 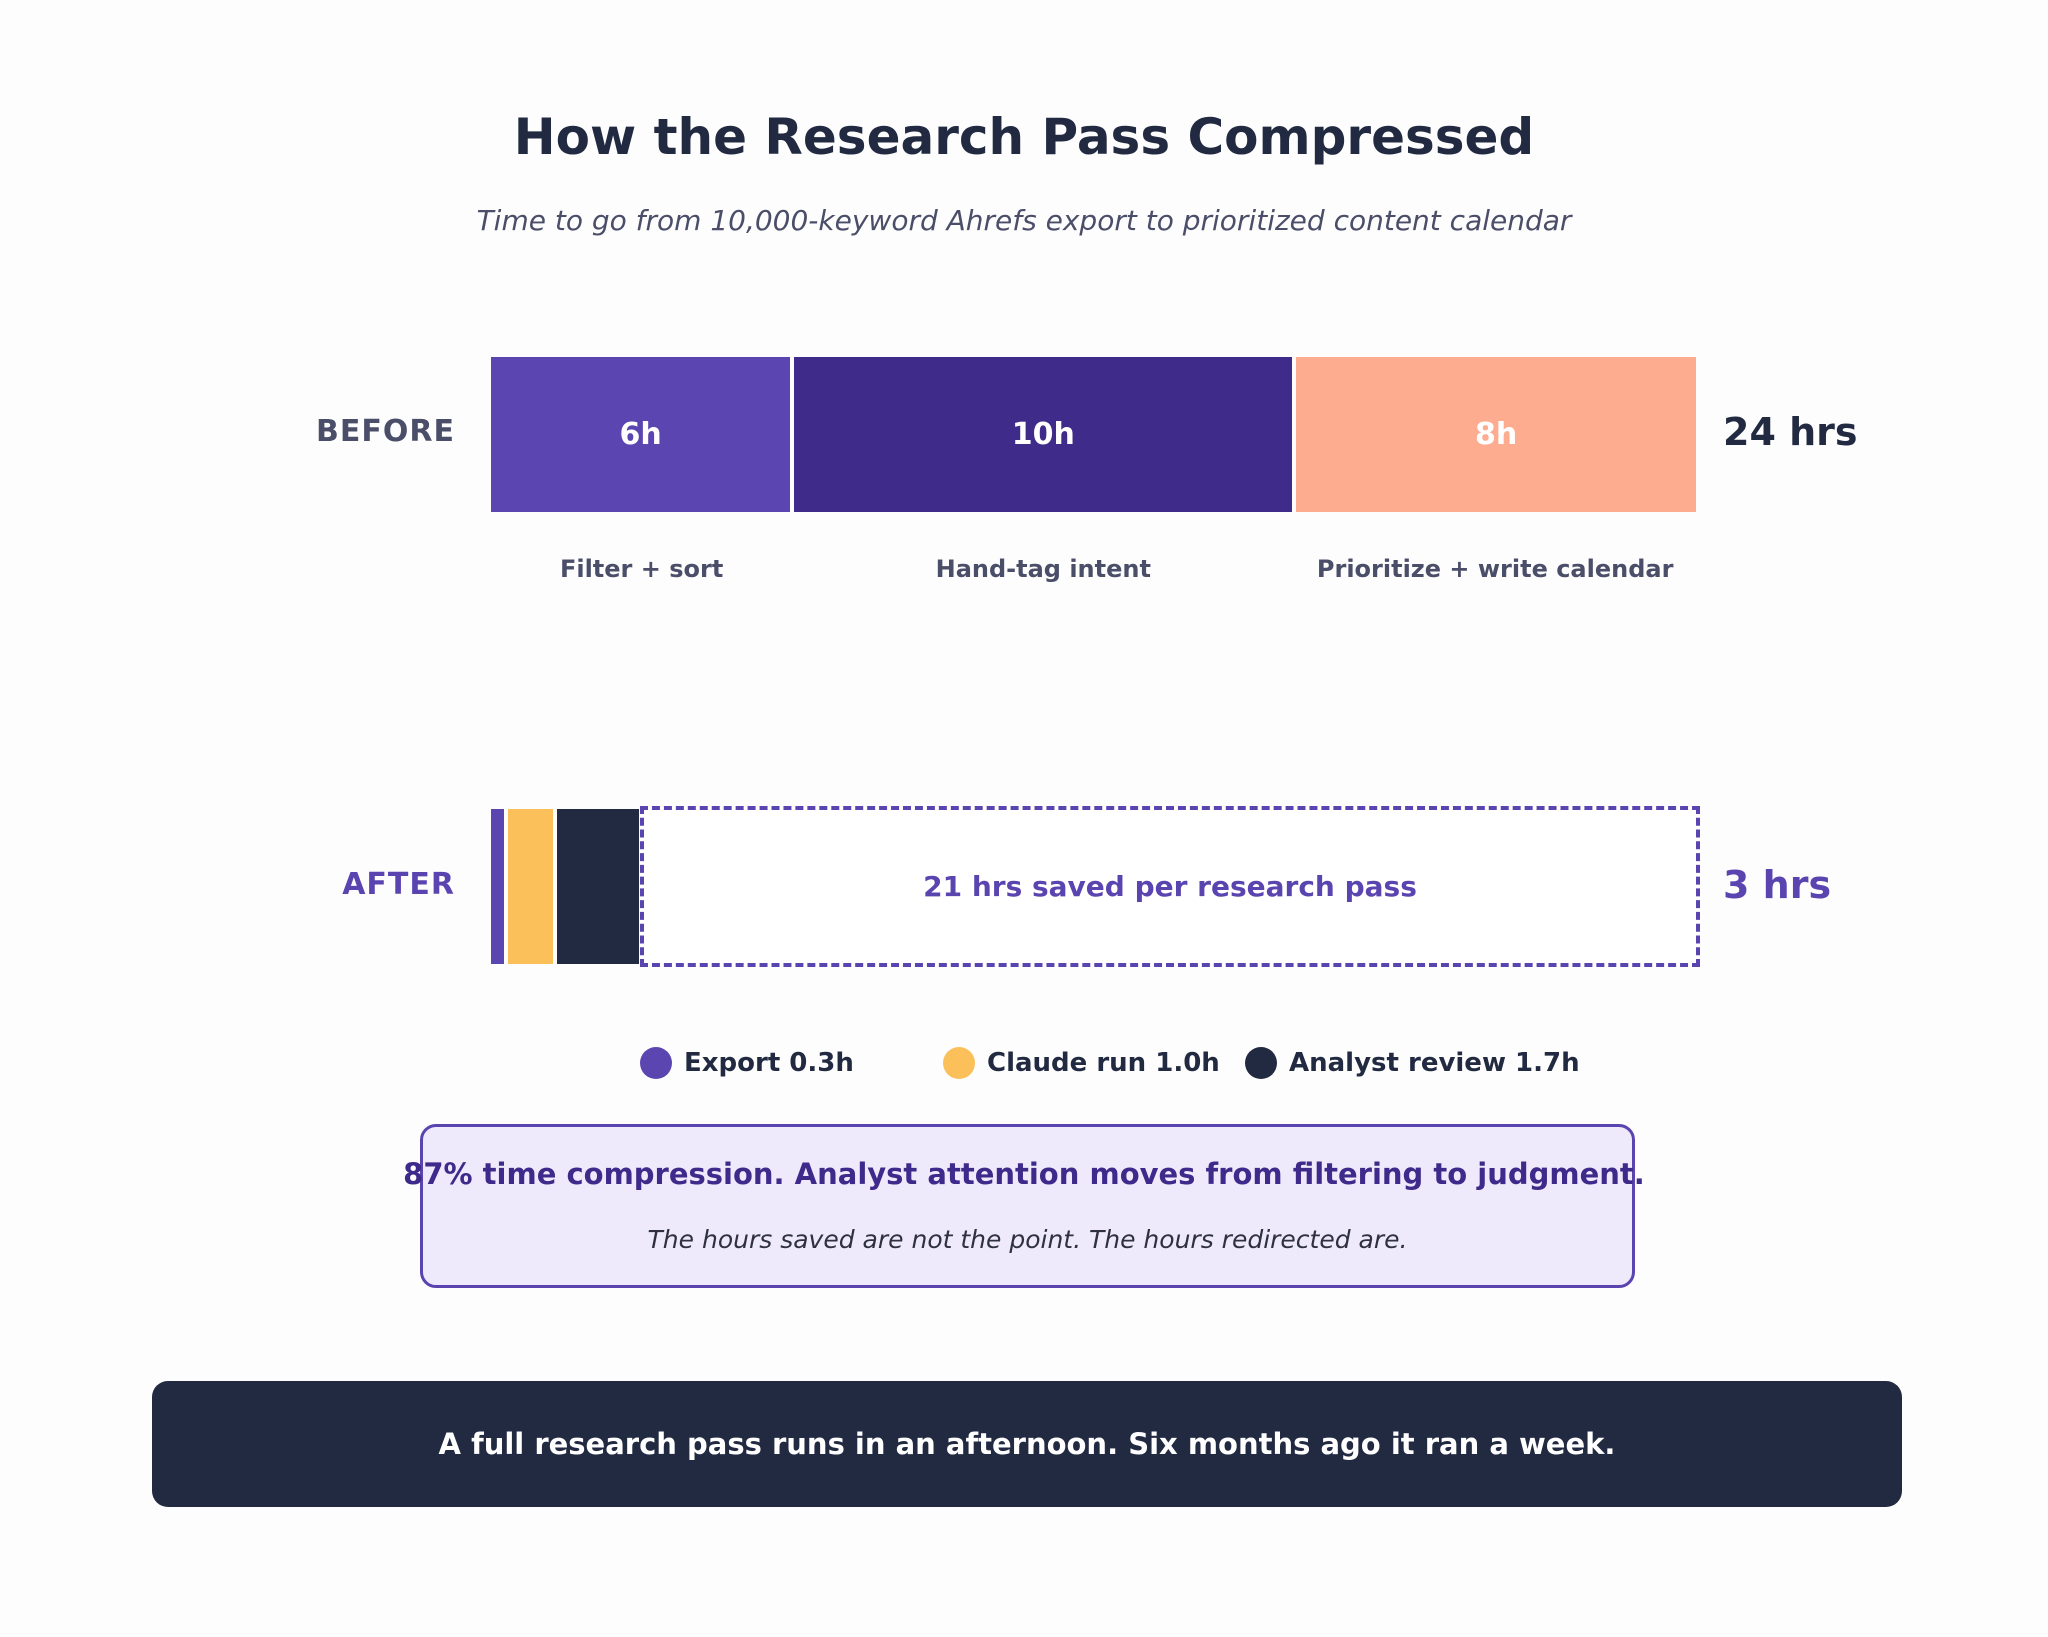 I want to click on before-bar-segment-3: 8h, so click(x=1496, y=434).